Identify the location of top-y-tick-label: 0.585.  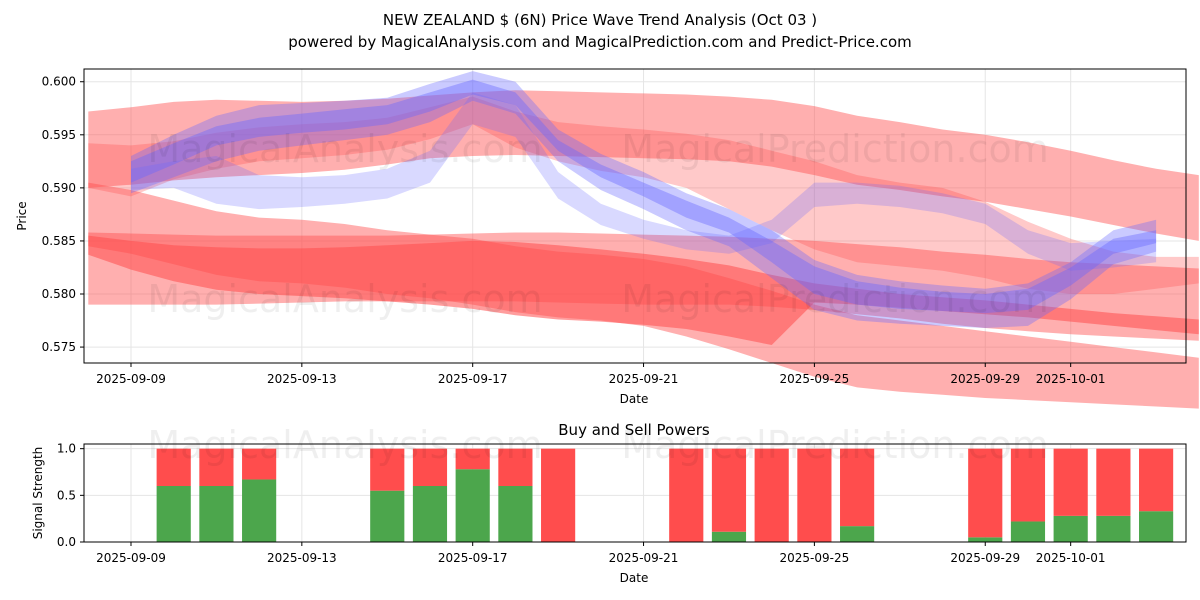
(59, 241).